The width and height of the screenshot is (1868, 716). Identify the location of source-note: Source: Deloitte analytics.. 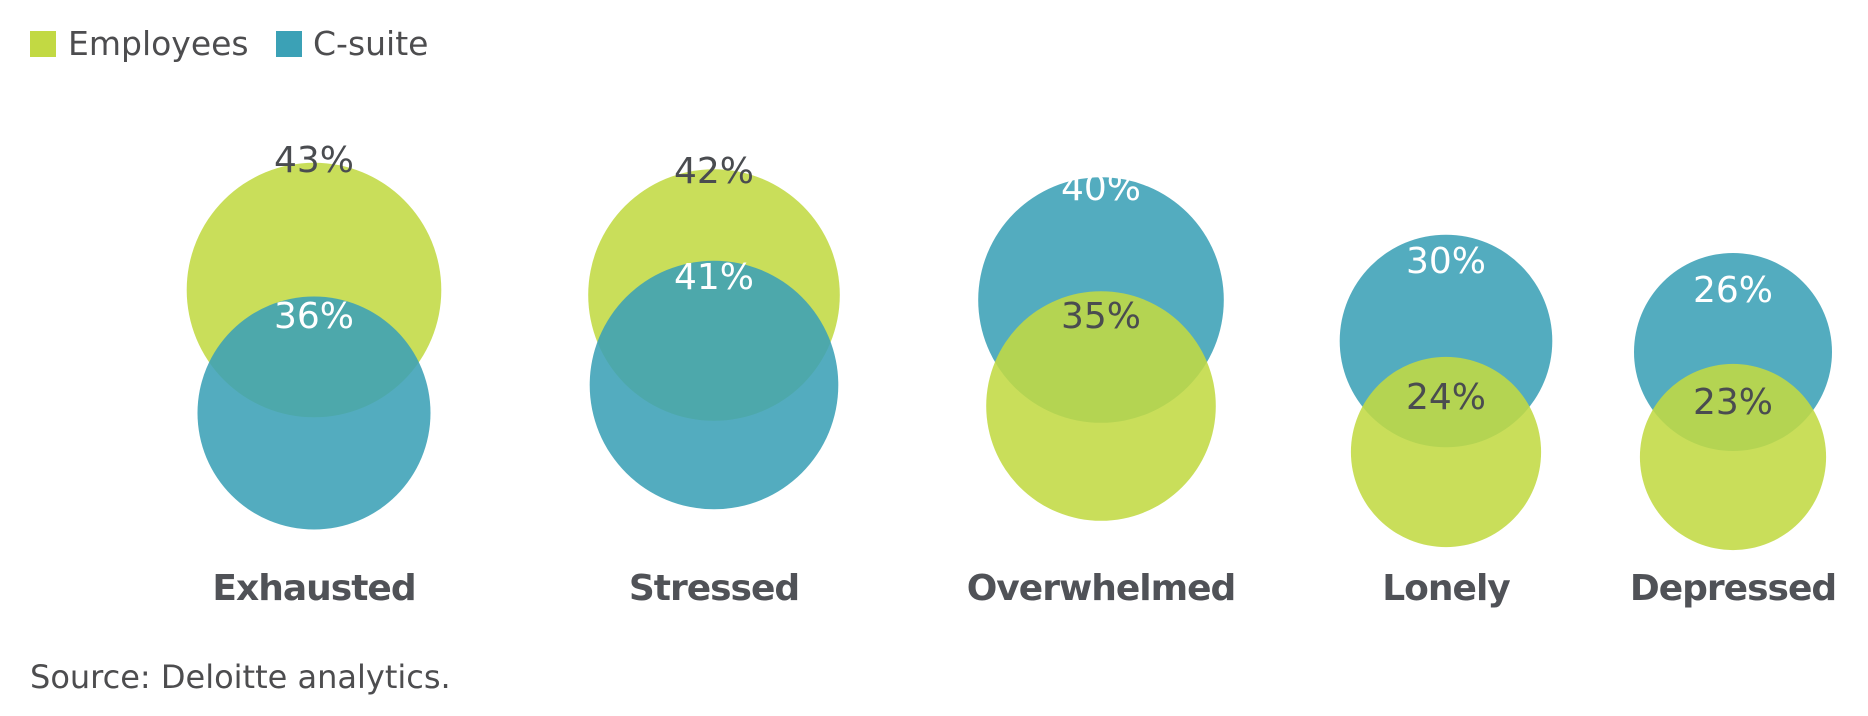
(240, 677).